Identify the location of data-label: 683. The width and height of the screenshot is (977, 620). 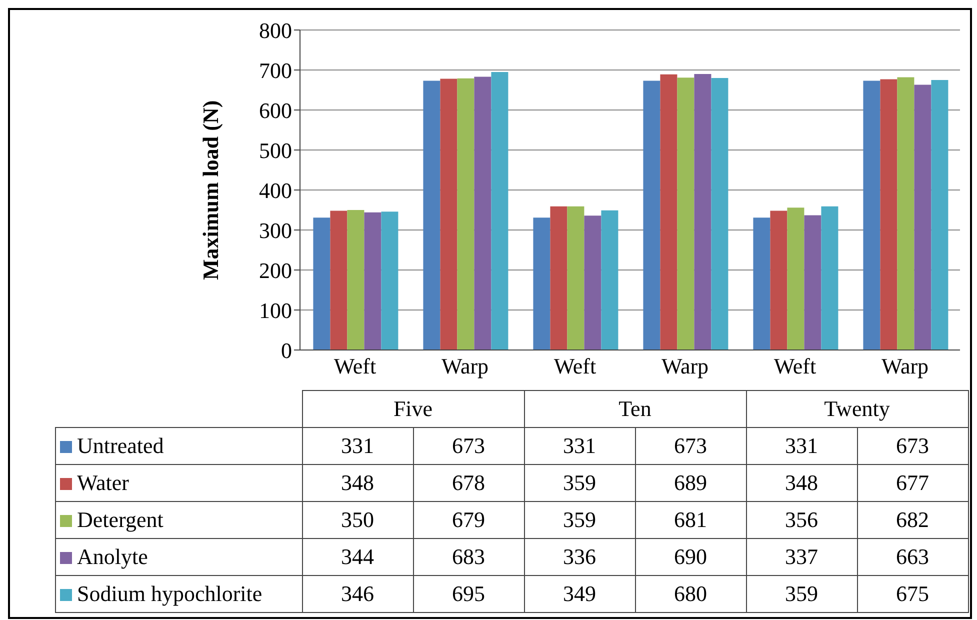
(468, 557).